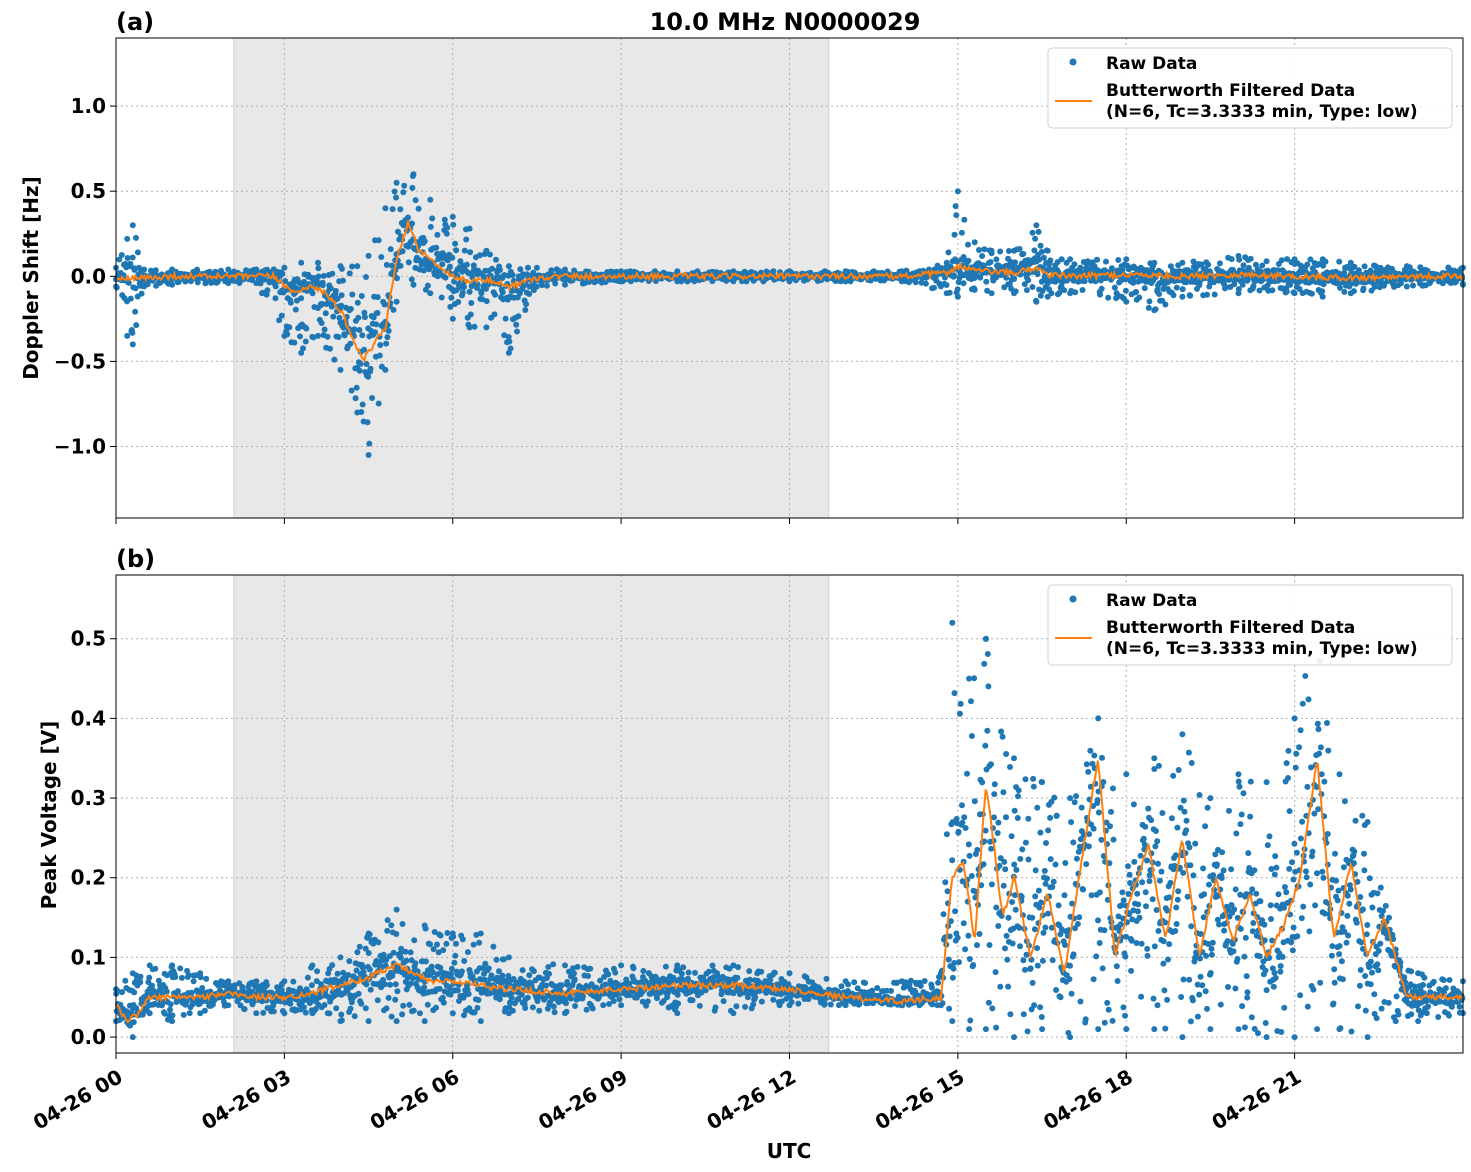  What do you see at coordinates (1262, 112) in the screenshot?
I see `legend-filtered-params: (N=6, Tc=3.3333 min, Type: low)` at bounding box center [1262, 112].